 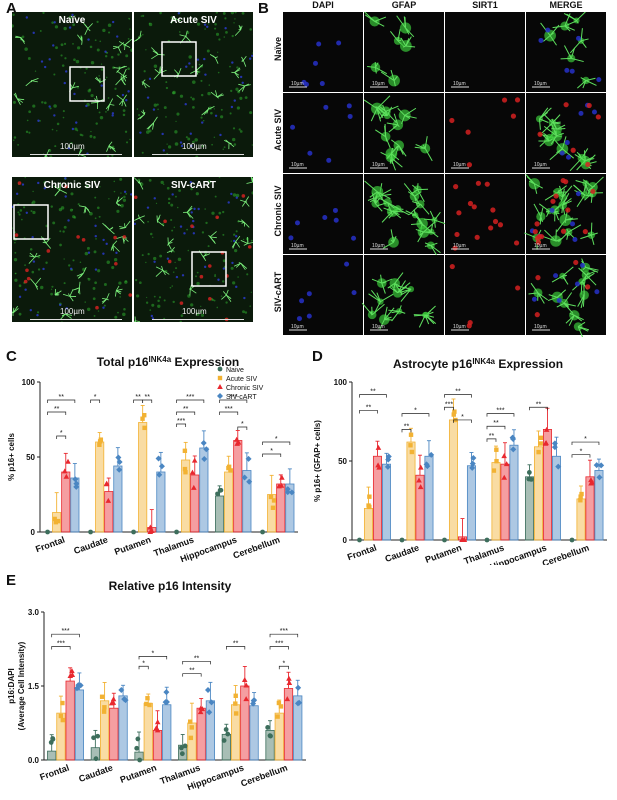 What do you see at coordinates (278, 292) in the screenshot?
I see `row-header-cart: SIV-cART` at bounding box center [278, 292].